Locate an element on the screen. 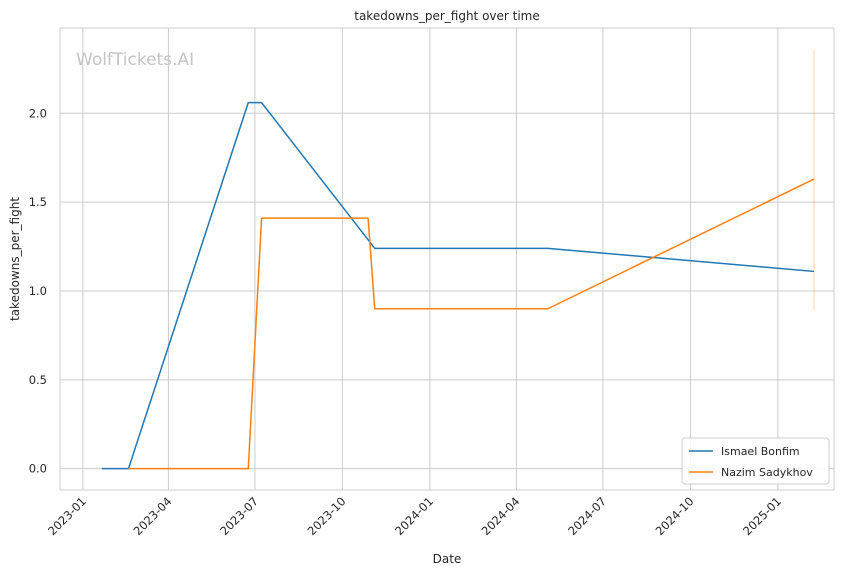 This screenshot has height=575, width=844. x-axis-title: Date is located at coordinates (447, 559).